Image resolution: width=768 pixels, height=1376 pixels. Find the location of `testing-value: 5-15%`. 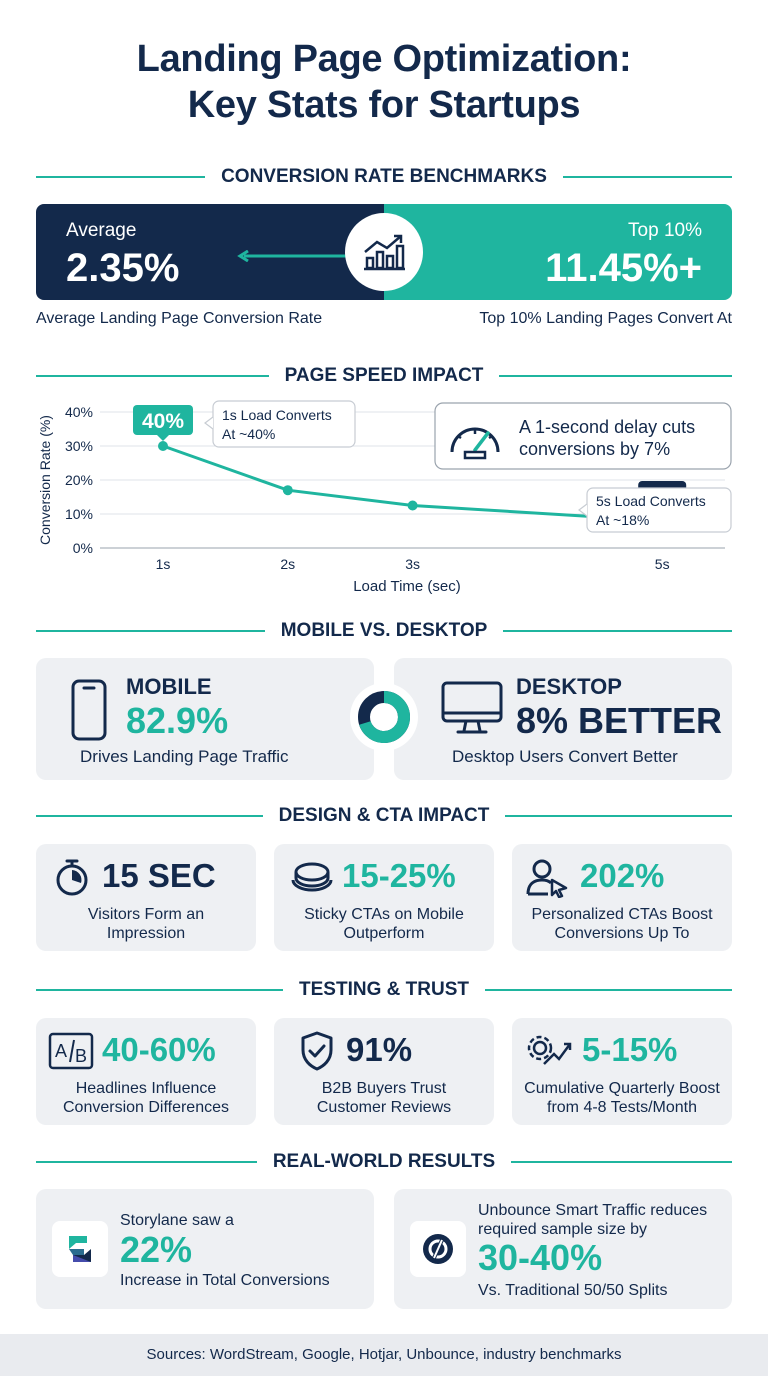

testing-value: 5-15% is located at coordinates (630, 1049).